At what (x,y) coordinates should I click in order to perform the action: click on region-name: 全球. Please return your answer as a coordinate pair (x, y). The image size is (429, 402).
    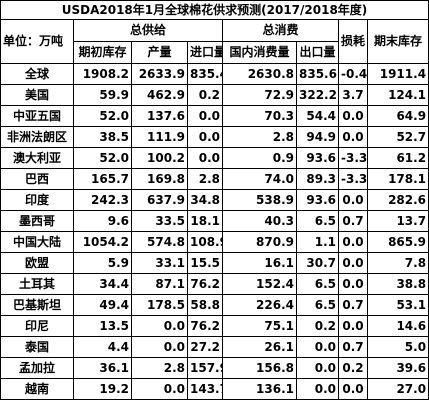
    Looking at the image, I should click on (37, 74).